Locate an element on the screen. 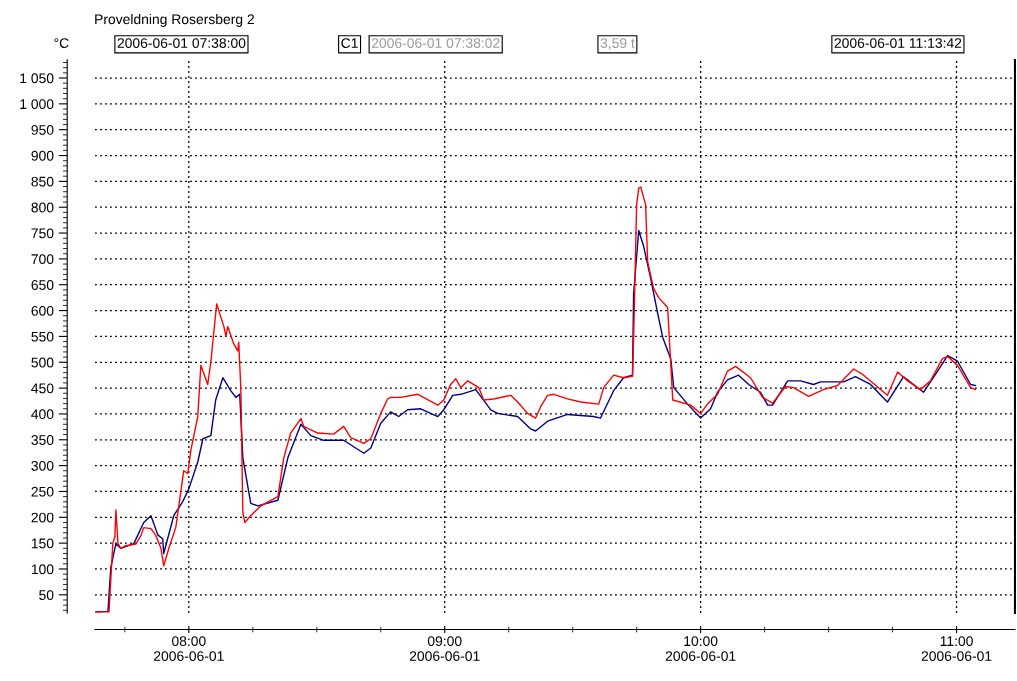 Image resolution: width=1017 pixels, height=681 pixels. x-tick-label: 08:00 2006-06-01 is located at coordinates (189, 648).